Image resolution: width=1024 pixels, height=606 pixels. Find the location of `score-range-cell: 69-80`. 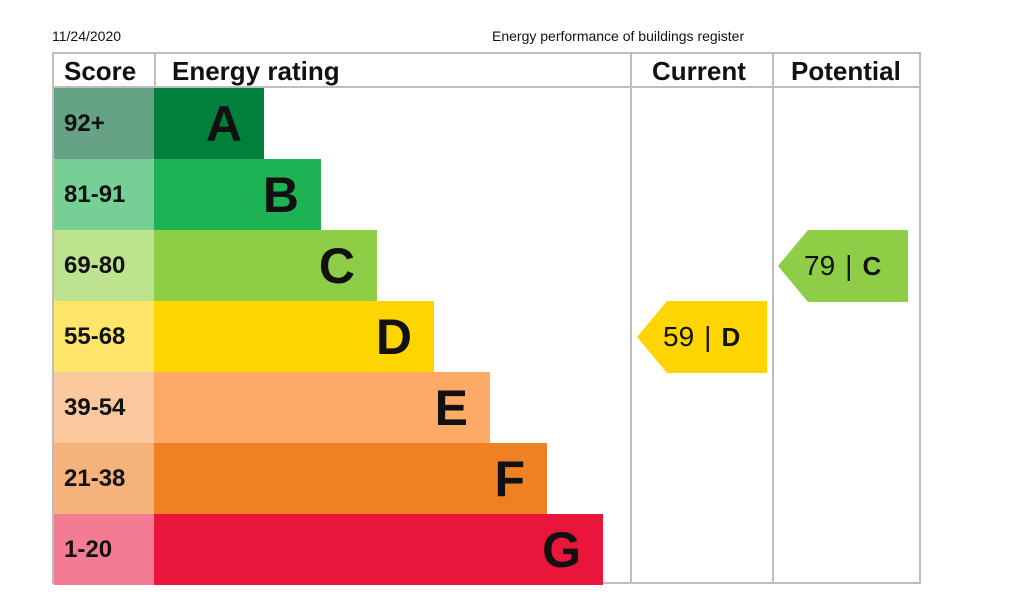

score-range-cell: 69-80 is located at coordinates (104, 265).